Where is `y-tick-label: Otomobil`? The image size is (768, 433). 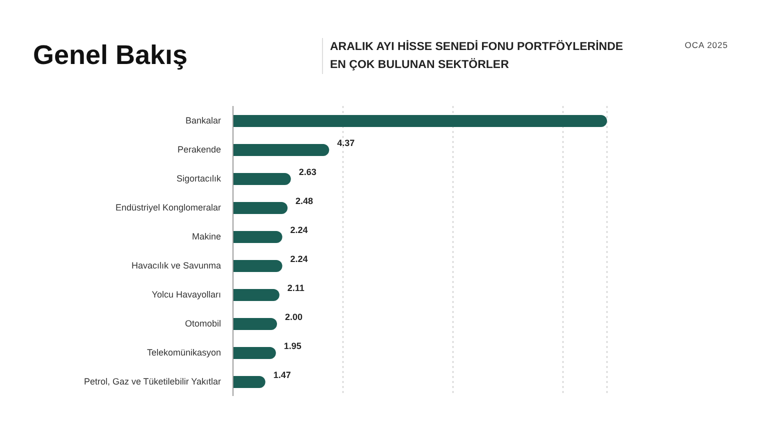 y-tick-label: Otomobil is located at coordinates (202, 323).